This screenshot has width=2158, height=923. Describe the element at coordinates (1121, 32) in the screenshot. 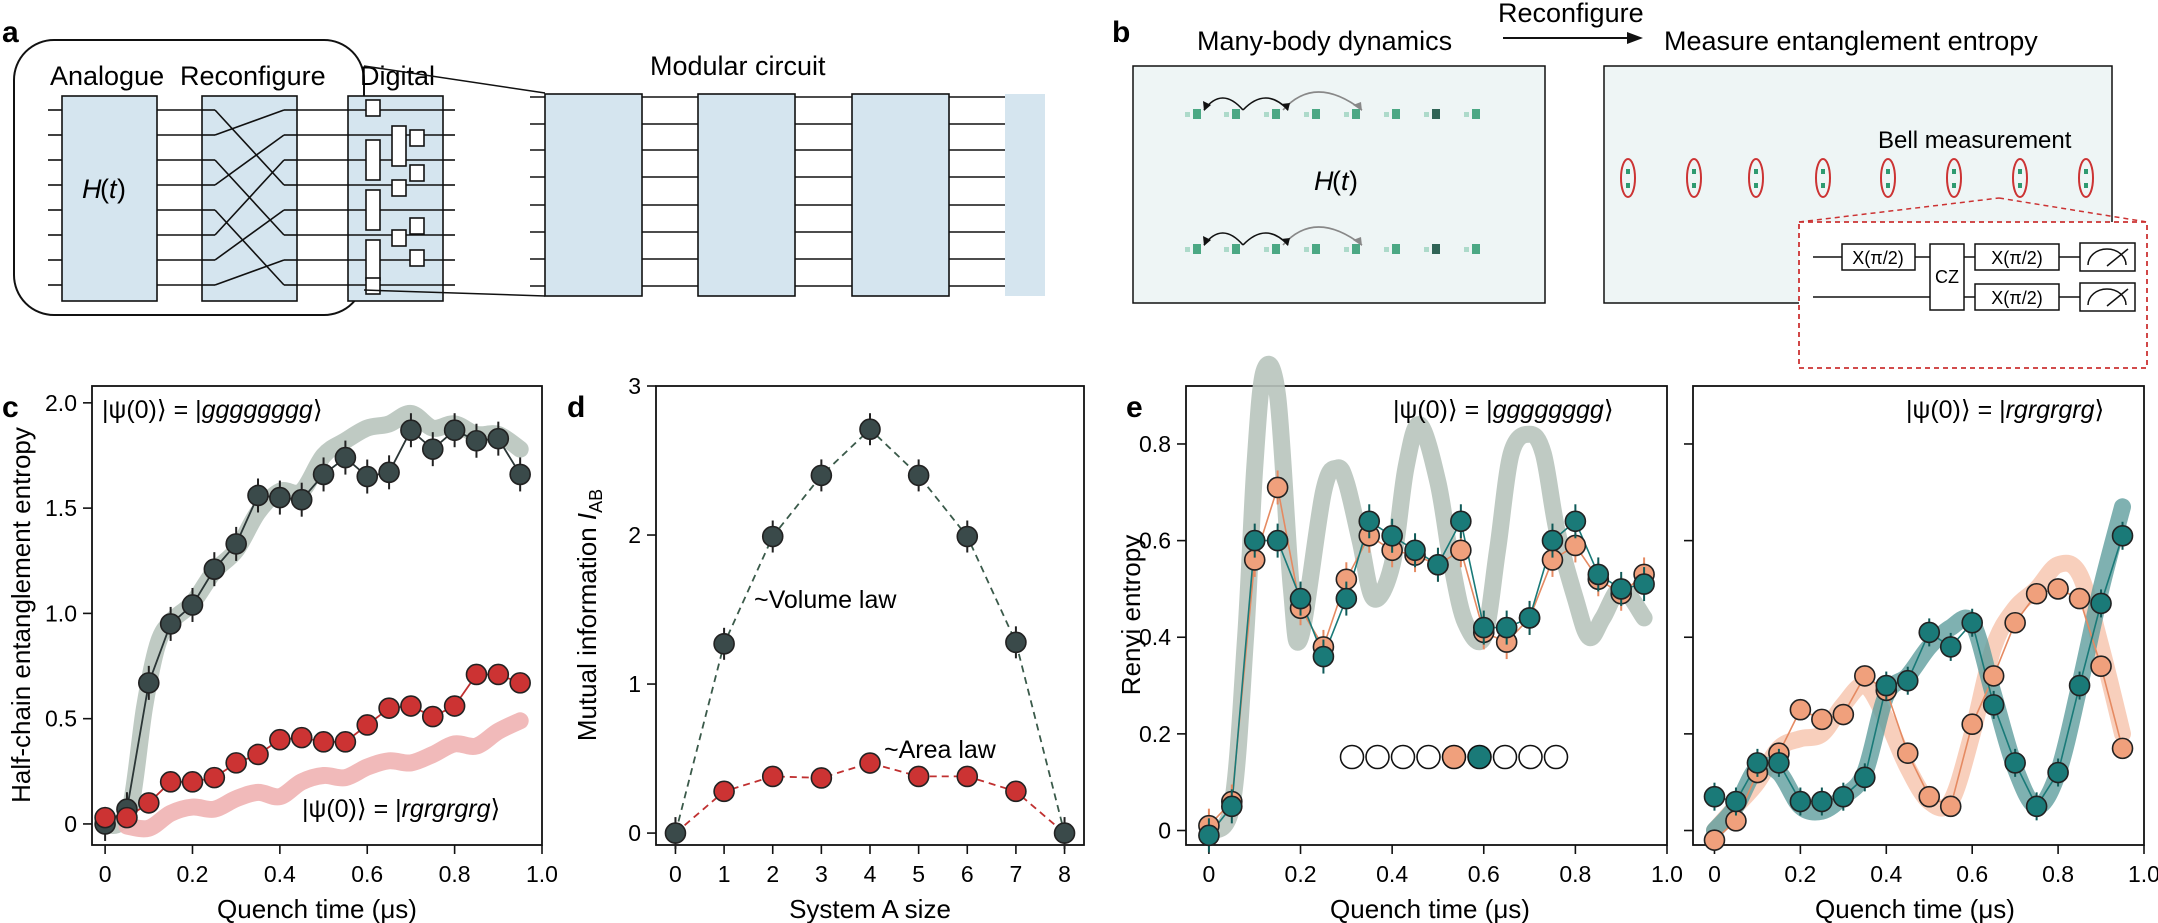

I see `panel-b-letter: b` at that location.